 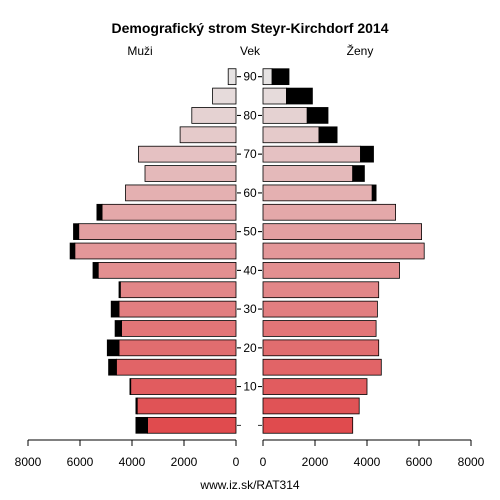 What do you see at coordinates (236, 462) in the screenshot?
I see `male-x-tick-label-0: 0` at bounding box center [236, 462].